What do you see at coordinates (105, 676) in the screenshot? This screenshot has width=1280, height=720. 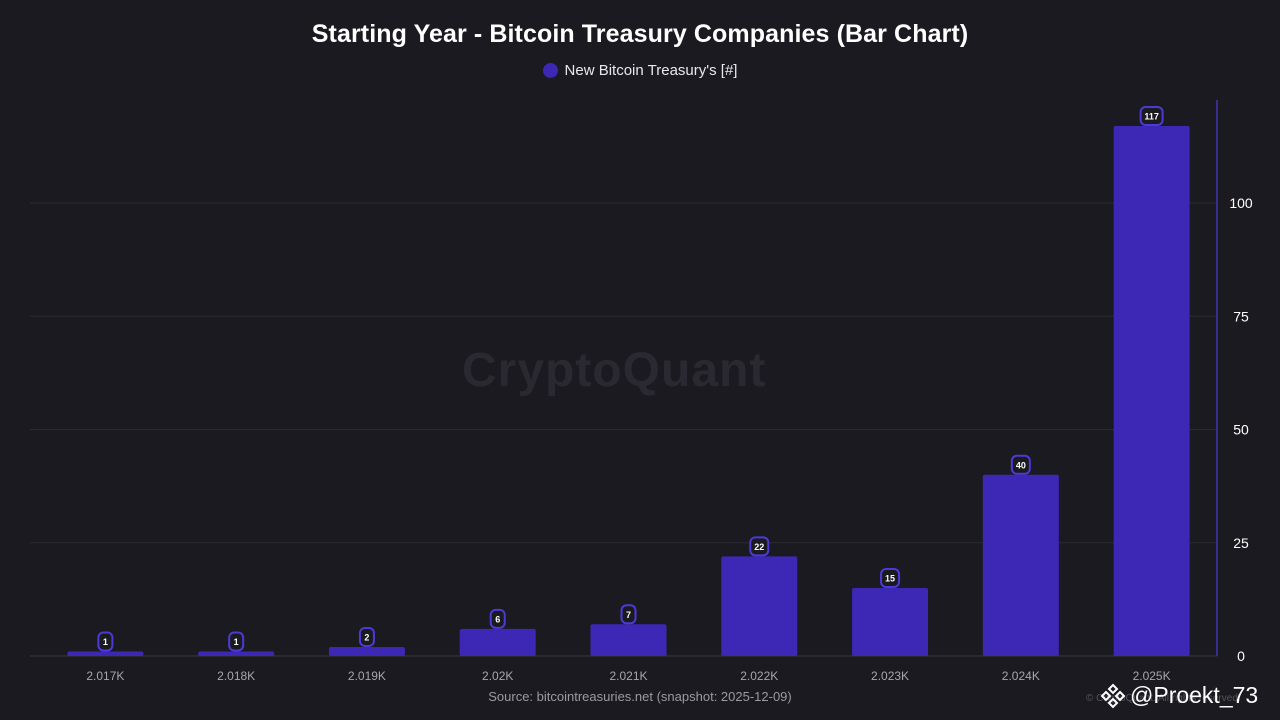 I see `x-tick-label: 2.017K` at bounding box center [105, 676].